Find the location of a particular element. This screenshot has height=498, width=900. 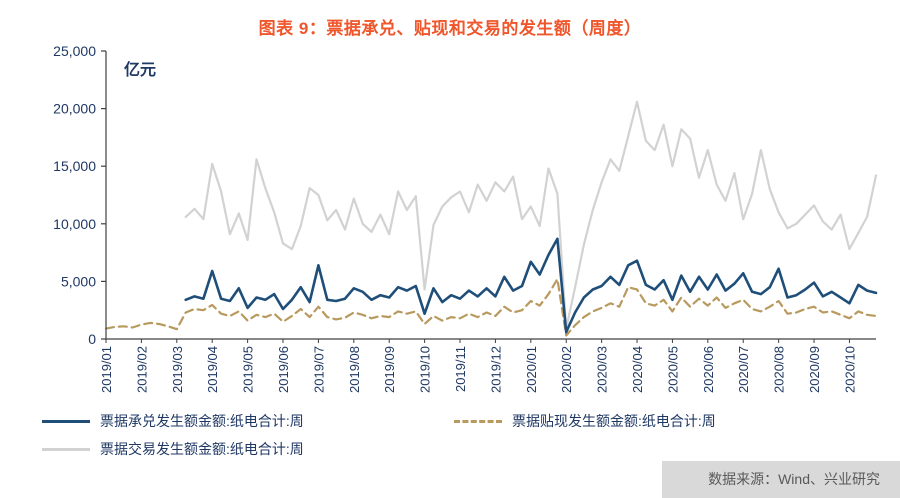

svg-text: 2020/07 is located at coordinates (743, 369).